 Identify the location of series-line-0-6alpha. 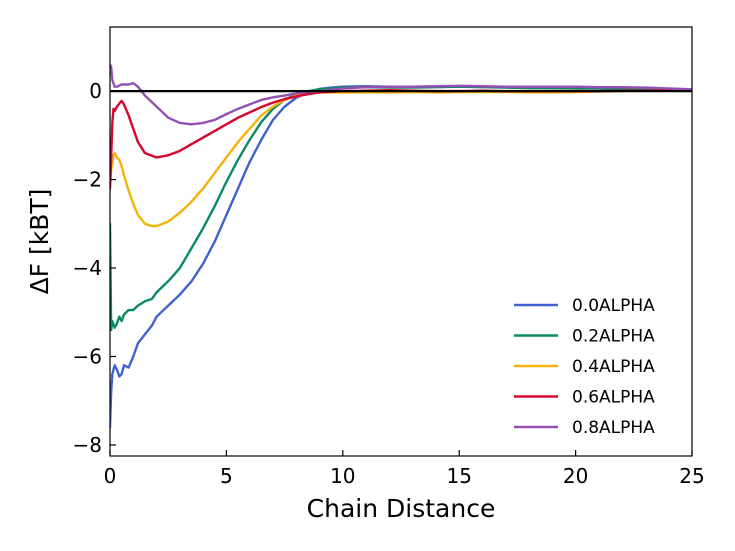
(401, 139).